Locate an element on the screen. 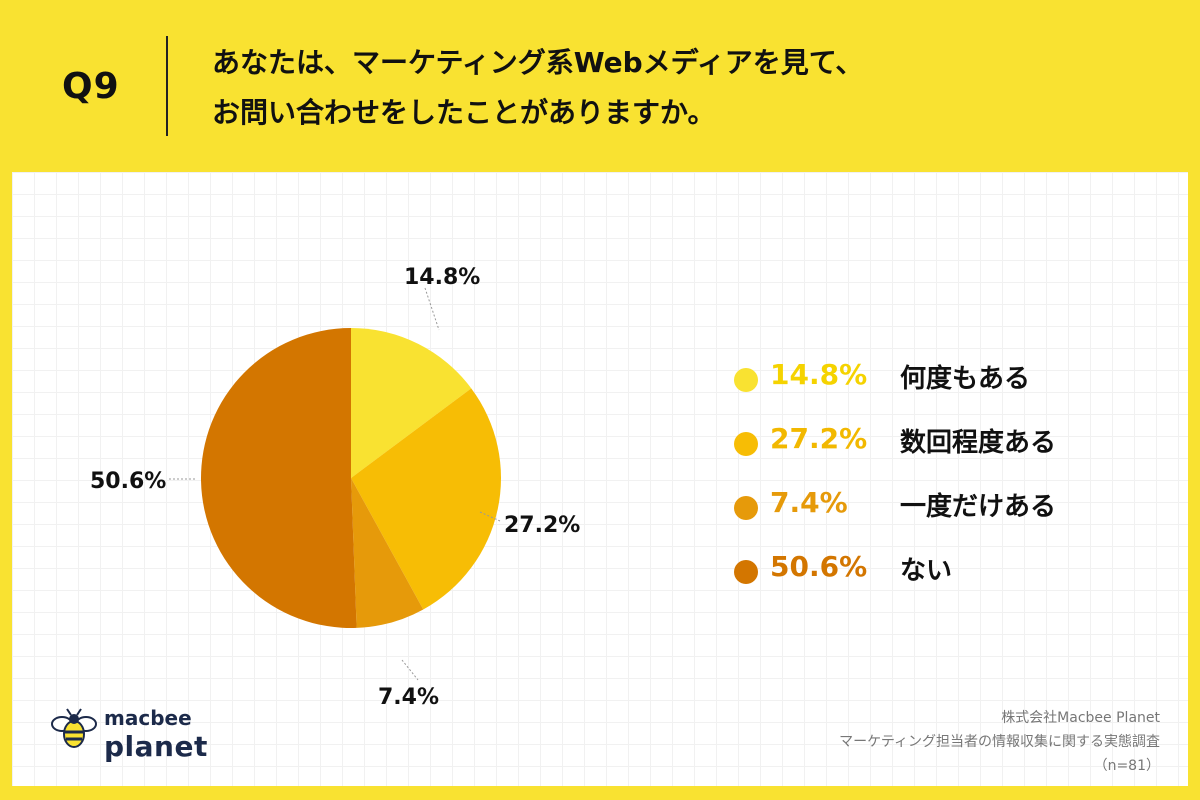 This screenshot has width=1200, height=800. slice-value-label: 27.2% is located at coordinates (542, 525).